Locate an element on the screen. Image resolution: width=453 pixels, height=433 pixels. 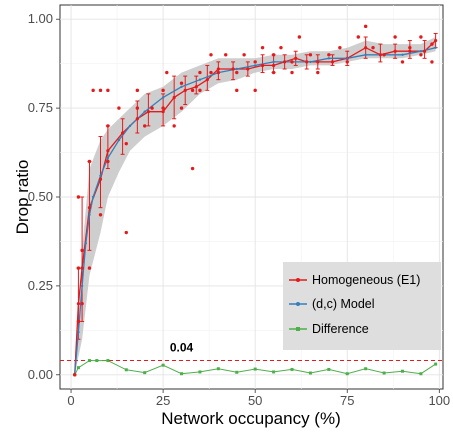
y-tick-label: 0.25 is located at coordinates (40, 285).